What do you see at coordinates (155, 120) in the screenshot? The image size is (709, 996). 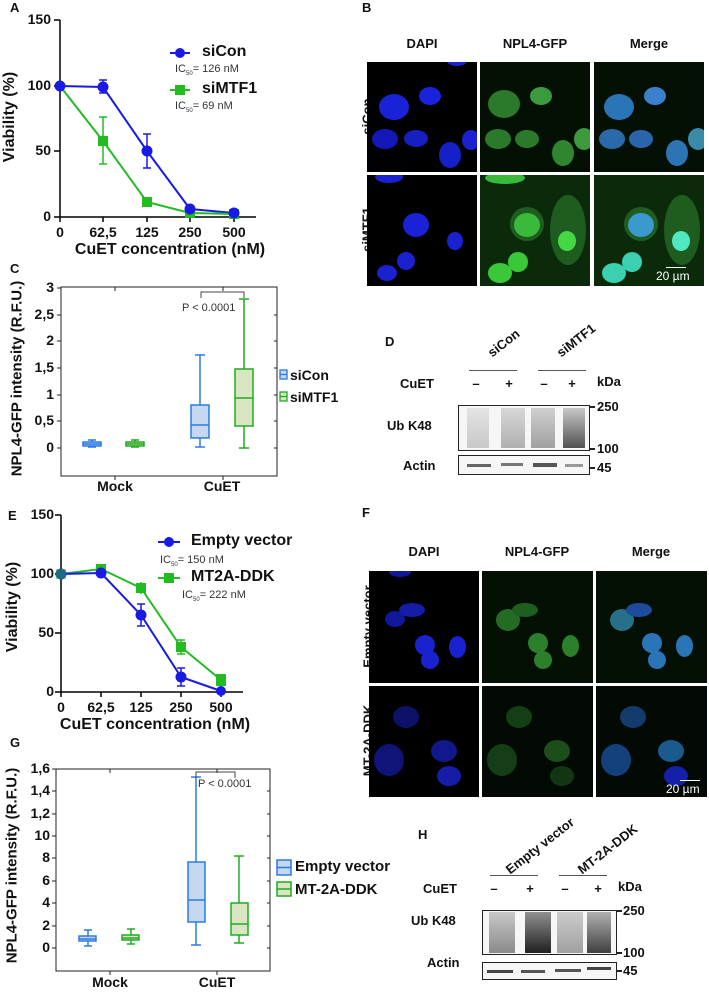 I see `chart-a` at bounding box center [155, 120].